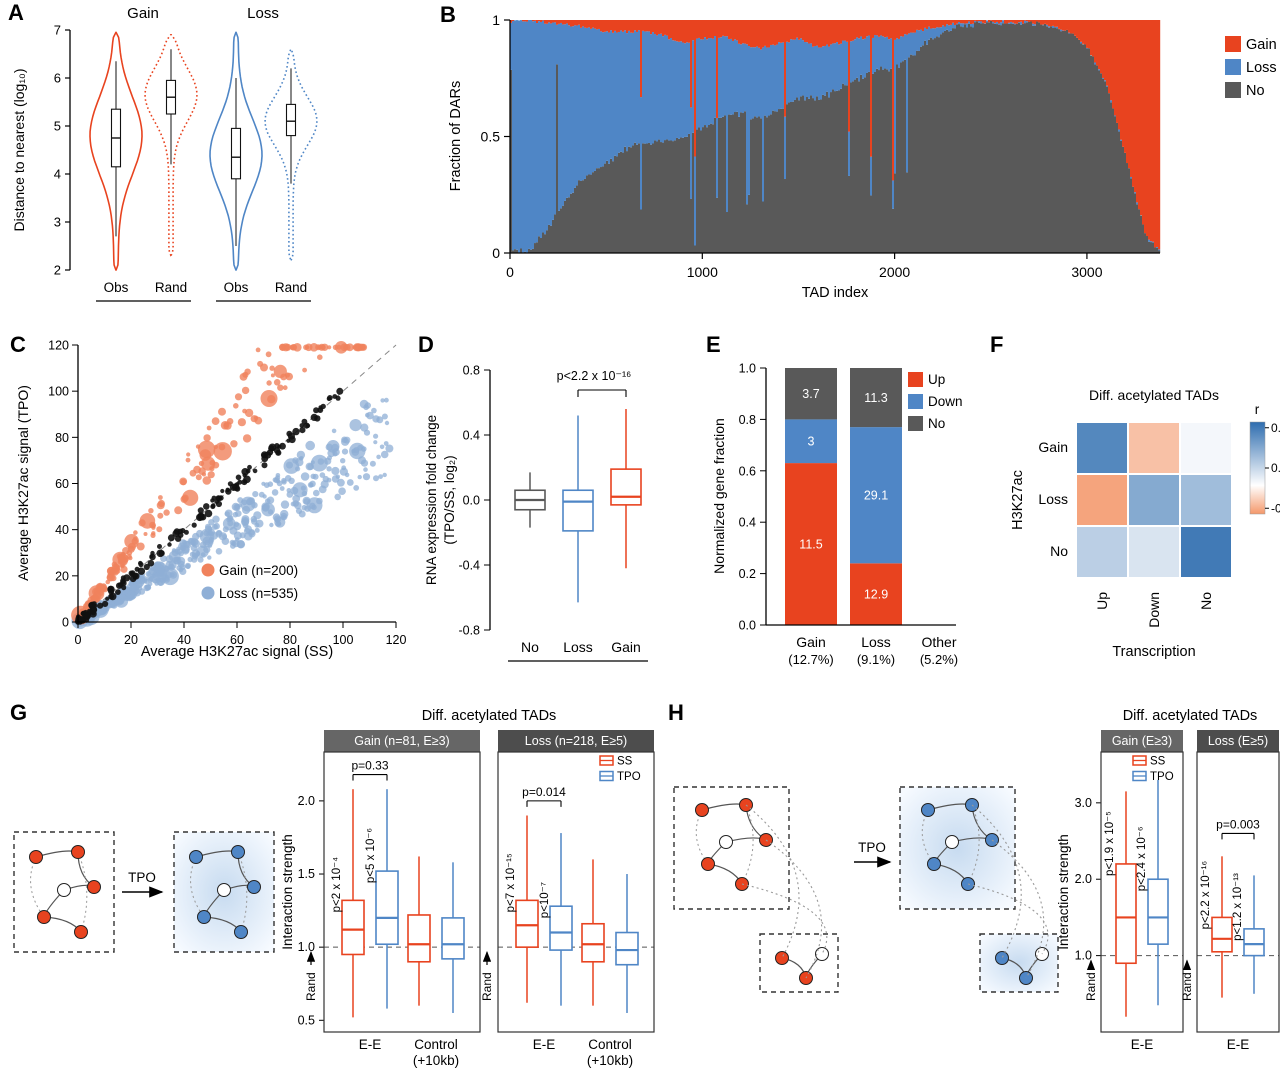 The height and width of the screenshot is (1072, 1280). I want to click on violin-loss-obs, so click(236, 151).